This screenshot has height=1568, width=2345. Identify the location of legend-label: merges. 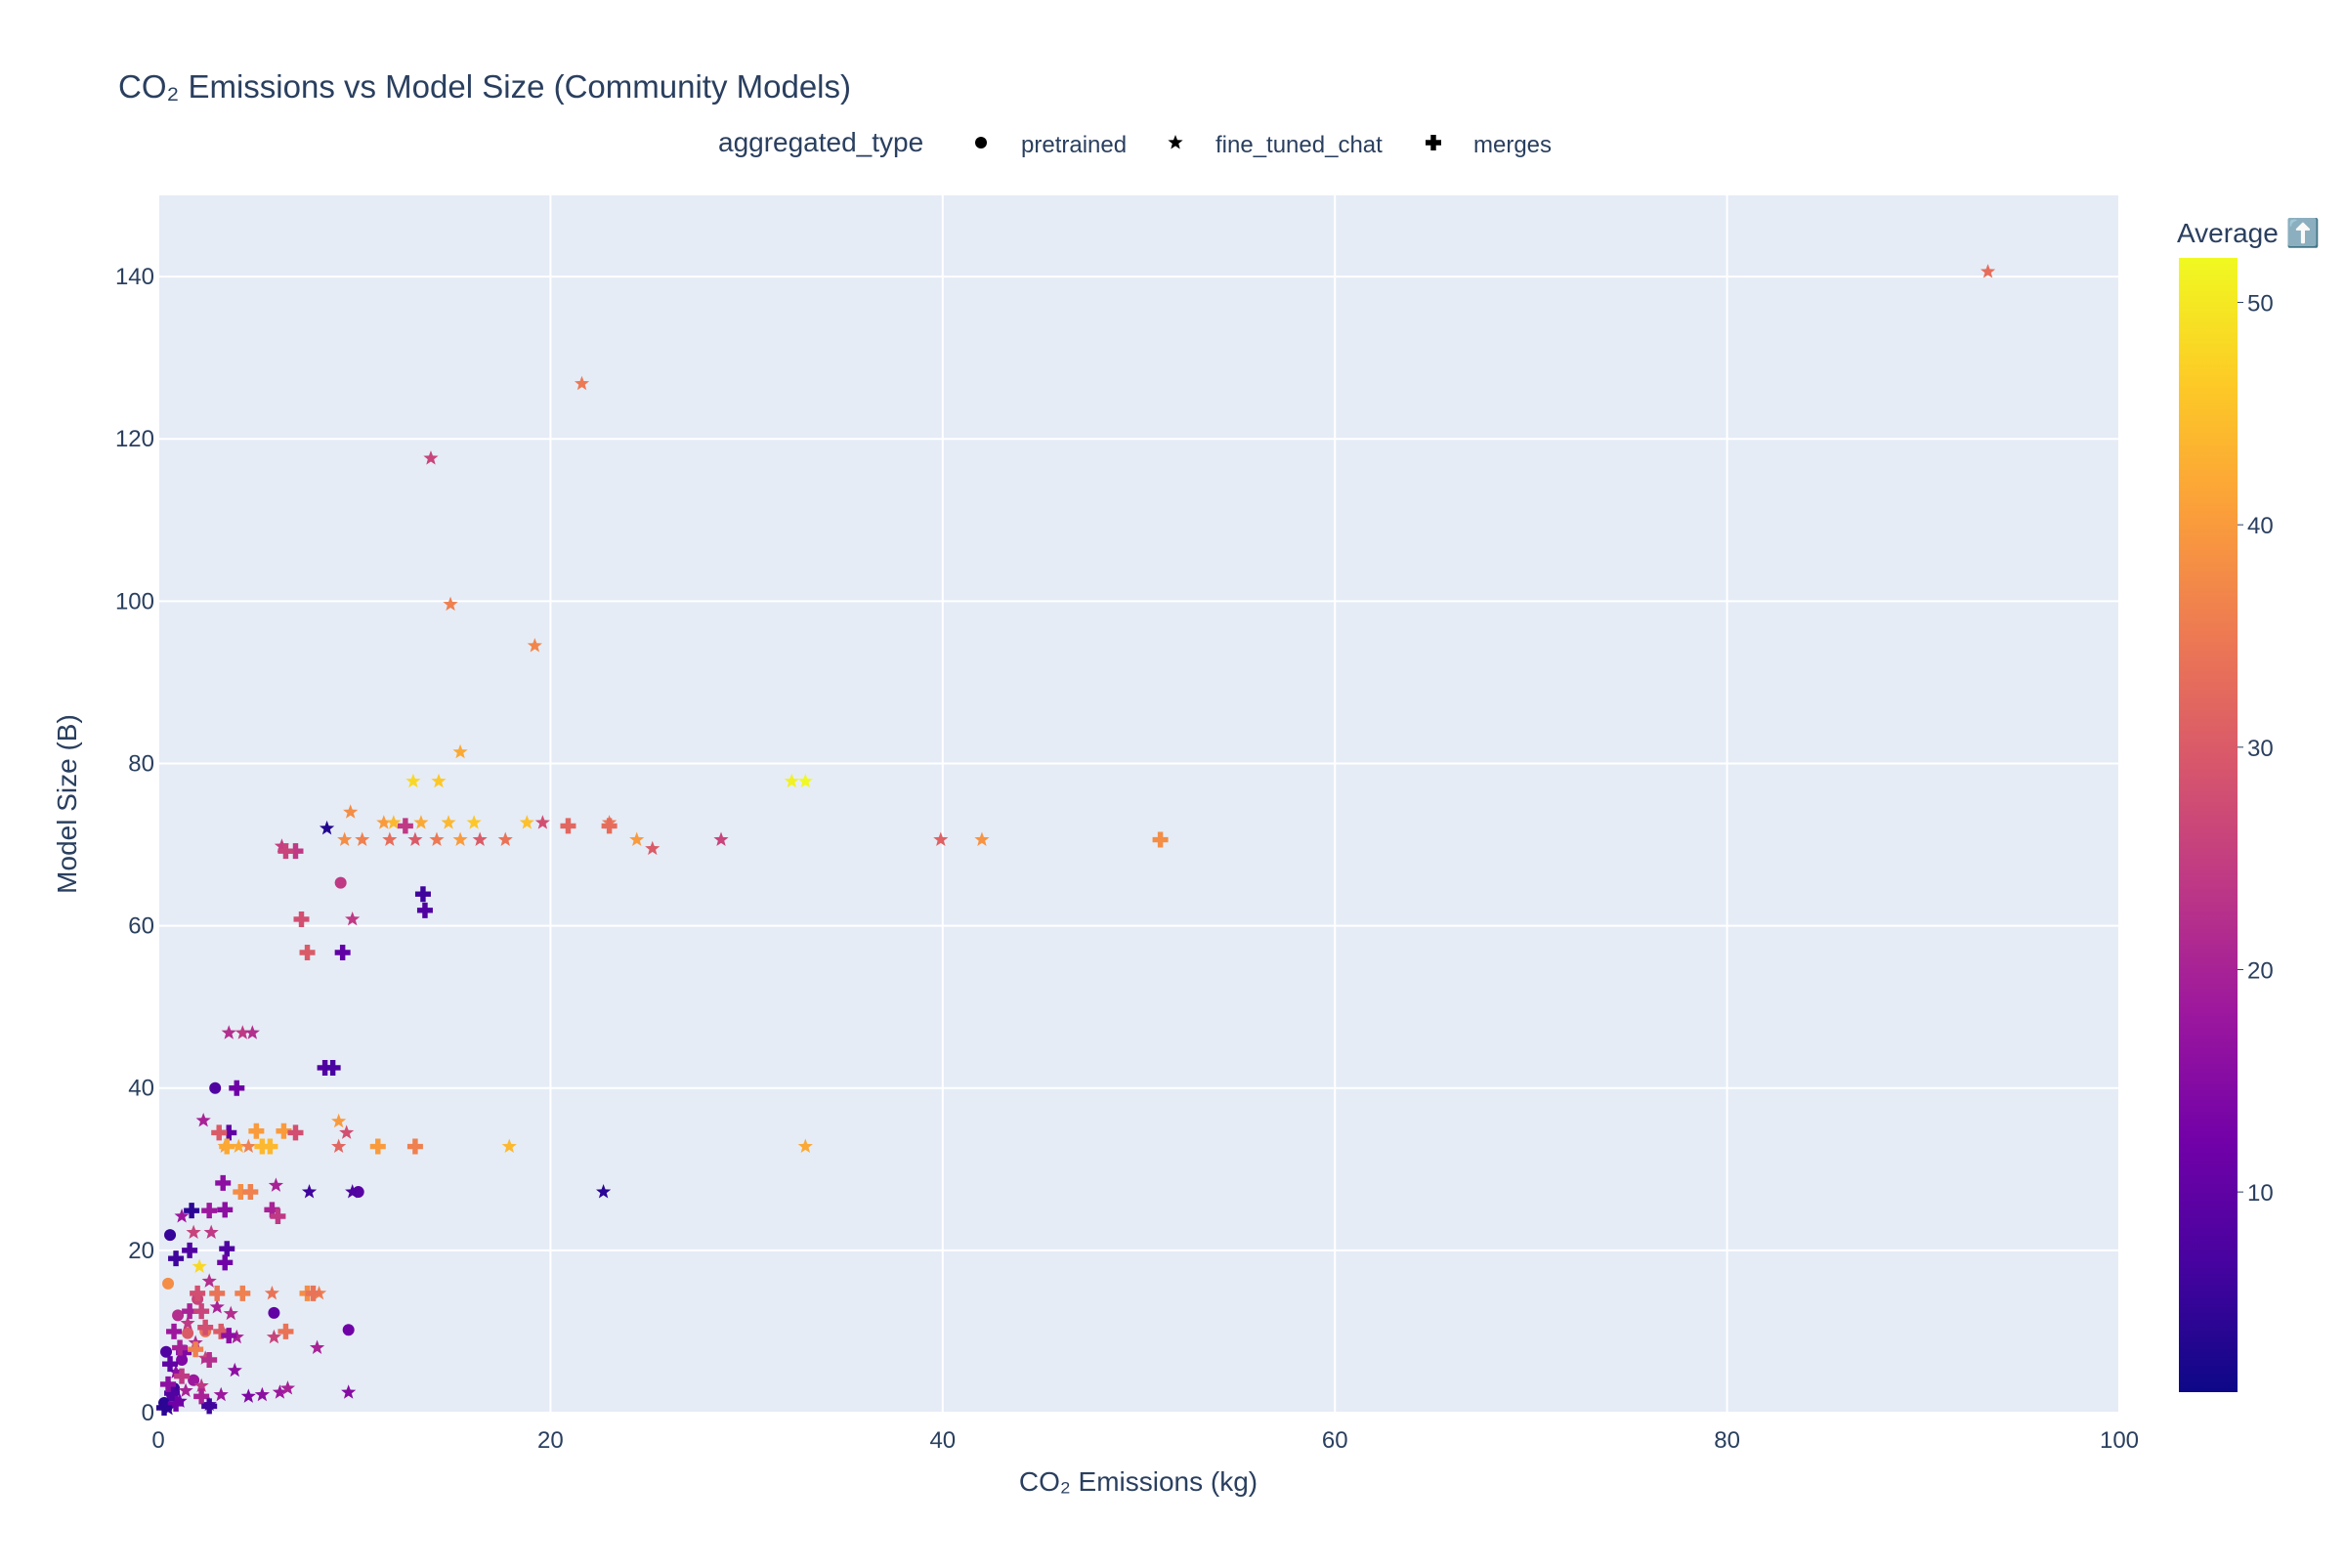
(1512, 145).